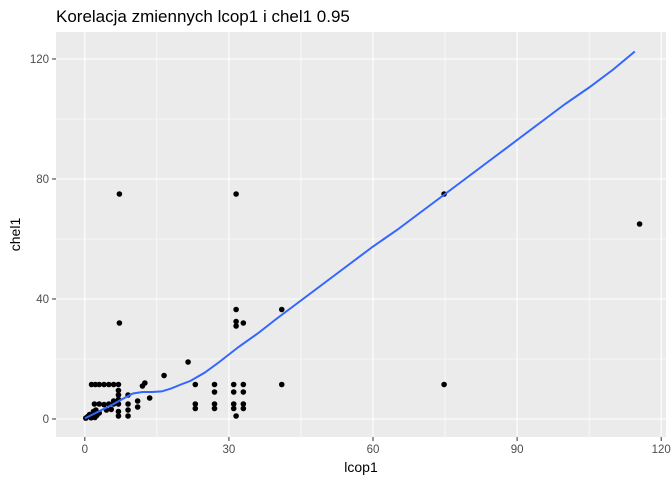 The width and height of the screenshot is (672, 480). What do you see at coordinates (85, 450) in the screenshot?
I see `x-tick-label: 0` at bounding box center [85, 450].